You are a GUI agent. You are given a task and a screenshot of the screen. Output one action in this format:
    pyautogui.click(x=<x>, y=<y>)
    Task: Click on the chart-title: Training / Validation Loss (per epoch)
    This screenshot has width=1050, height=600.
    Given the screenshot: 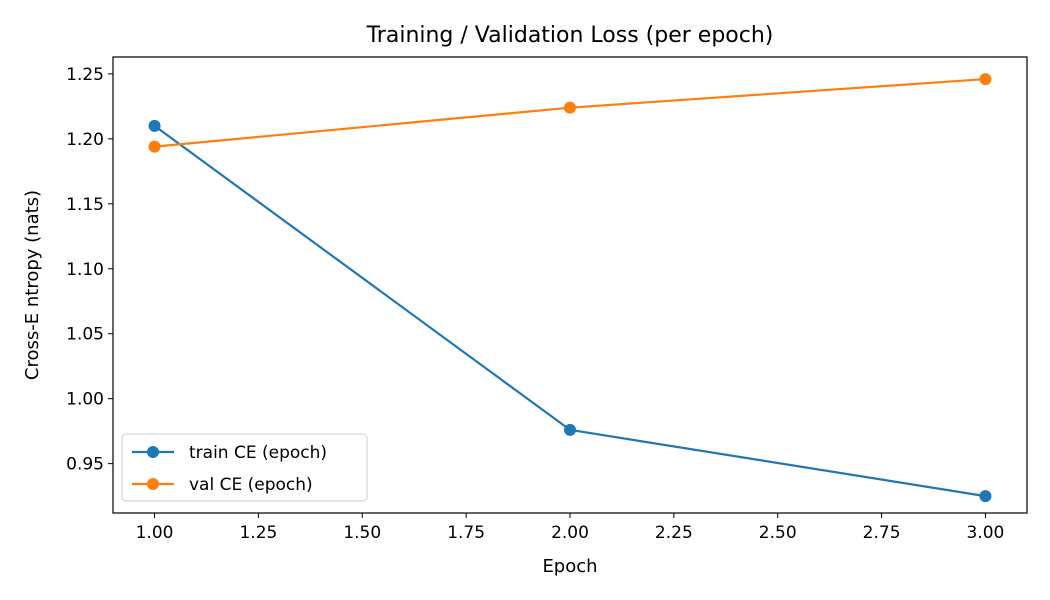 What is the action you would take?
    pyautogui.click(x=570, y=35)
    